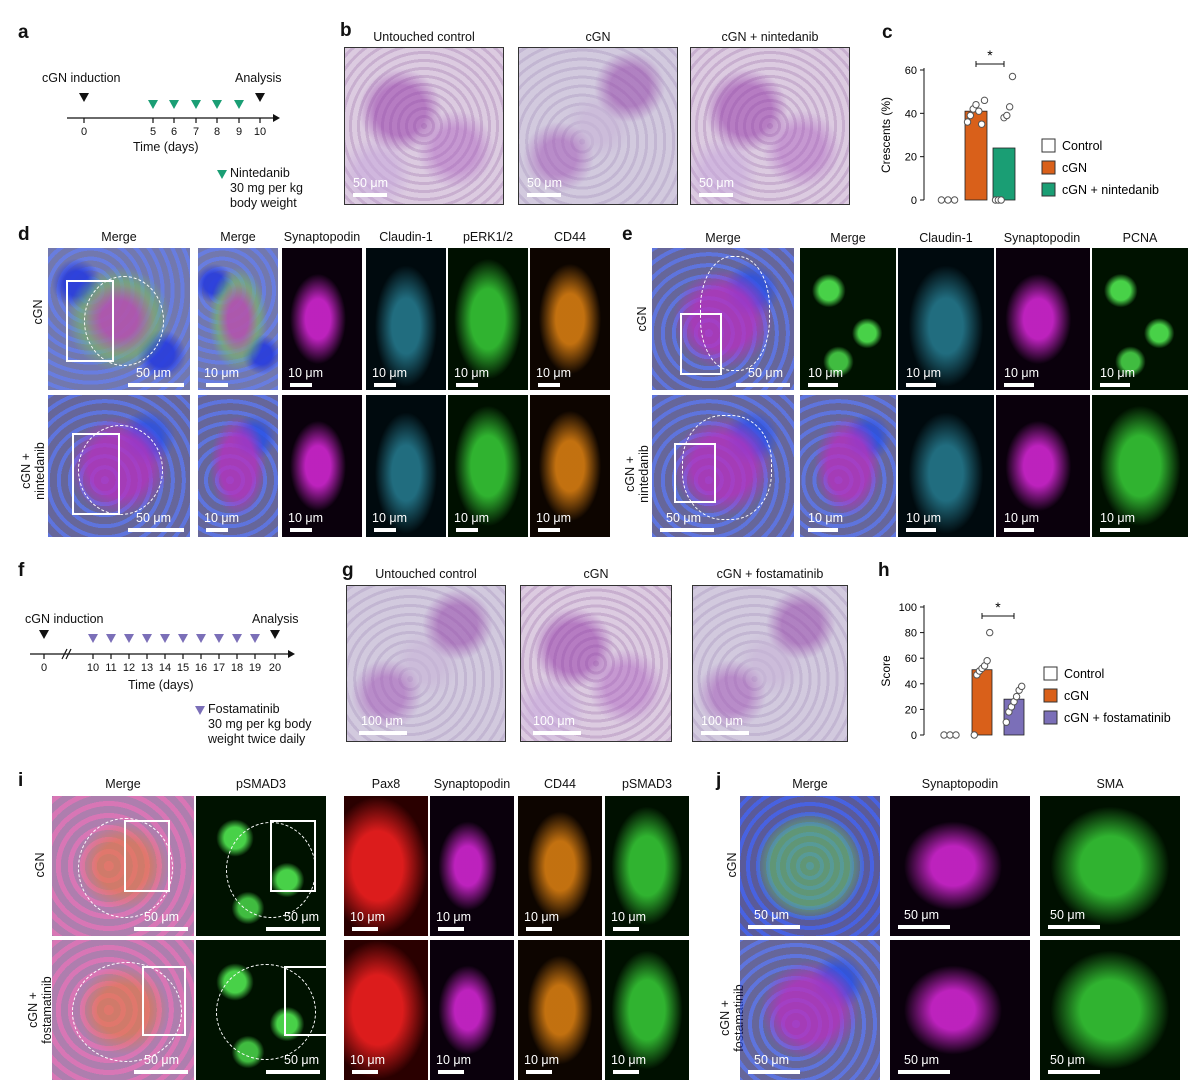 This screenshot has height=1090, width=1200. What do you see at coordinates (1084, 674) in the screenshot?
I see `legend-label: Control` at bounding box center [1084, 674].